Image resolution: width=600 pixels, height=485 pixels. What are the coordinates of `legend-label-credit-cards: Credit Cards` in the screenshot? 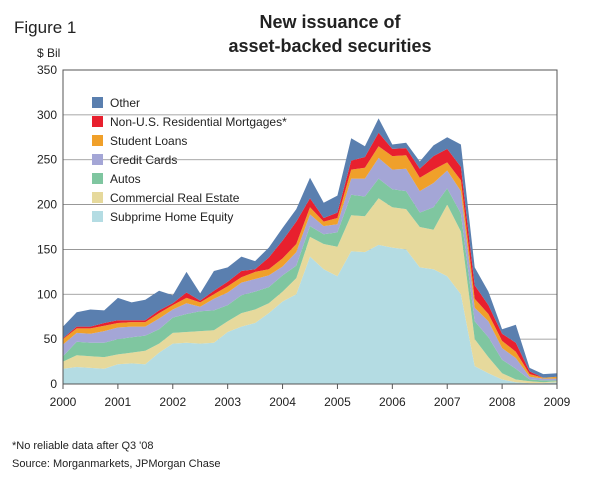 It's located at (143, 160).